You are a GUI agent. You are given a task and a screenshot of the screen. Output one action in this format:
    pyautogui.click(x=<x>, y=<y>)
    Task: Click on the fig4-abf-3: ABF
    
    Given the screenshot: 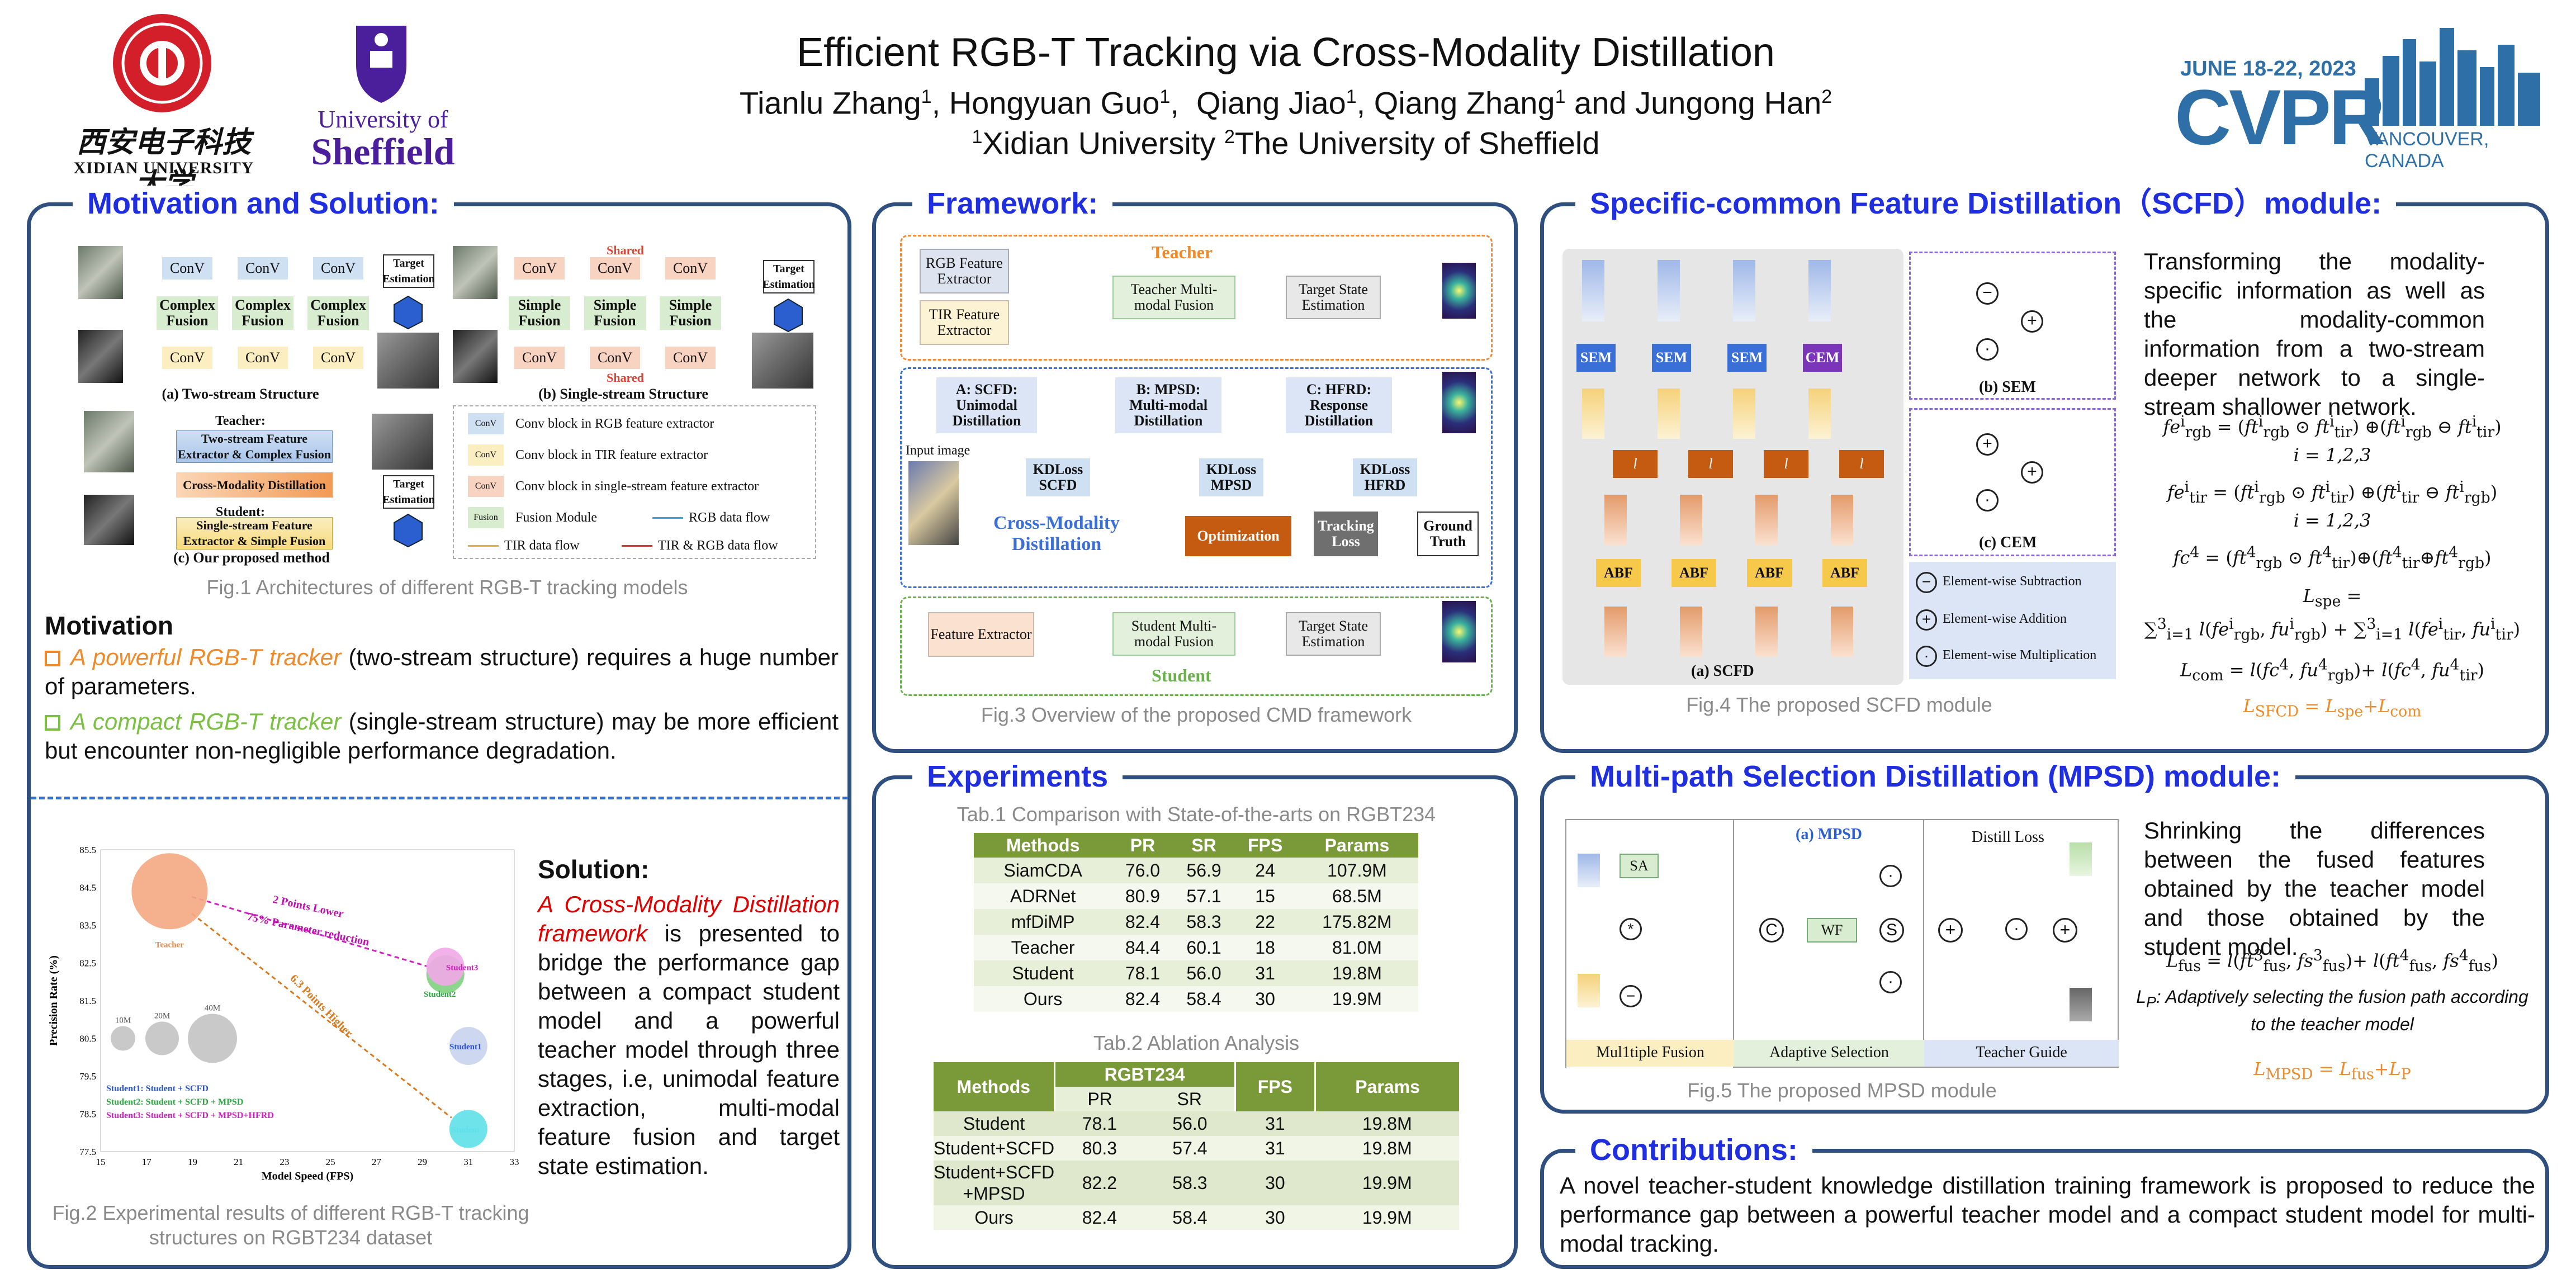 What is the action you would take?
    pyautogui.click(x=1769, y=573)
    